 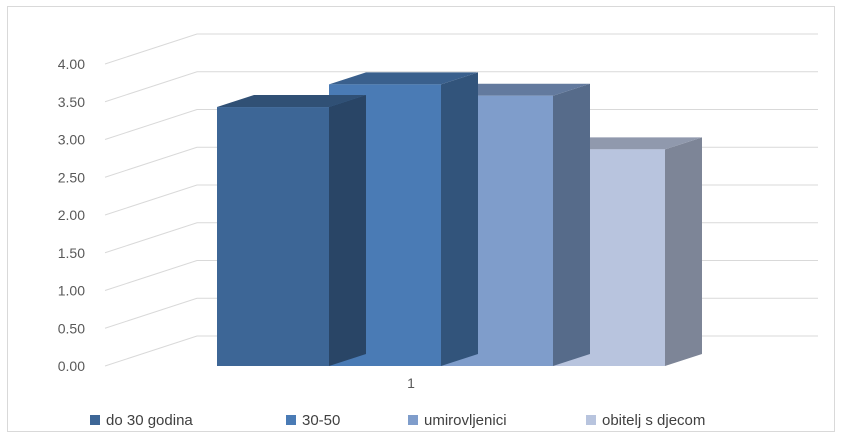 I want to click on y-tick-label: 2.50, so click(x=71, y=177).